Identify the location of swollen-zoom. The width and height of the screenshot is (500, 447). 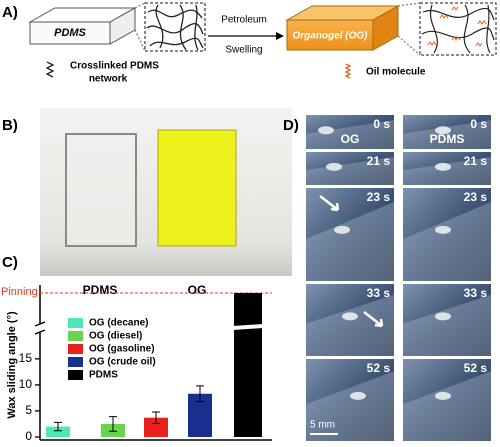
(447, 29).